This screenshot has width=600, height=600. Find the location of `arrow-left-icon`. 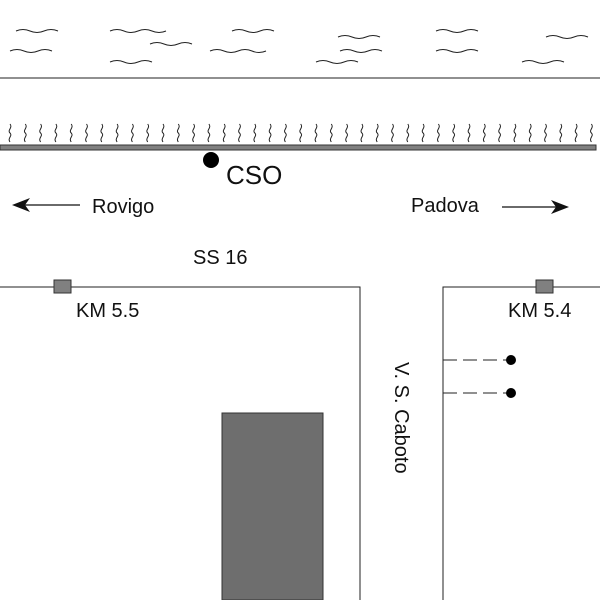

arrow-left-icon is located at coordinates (46, 205).